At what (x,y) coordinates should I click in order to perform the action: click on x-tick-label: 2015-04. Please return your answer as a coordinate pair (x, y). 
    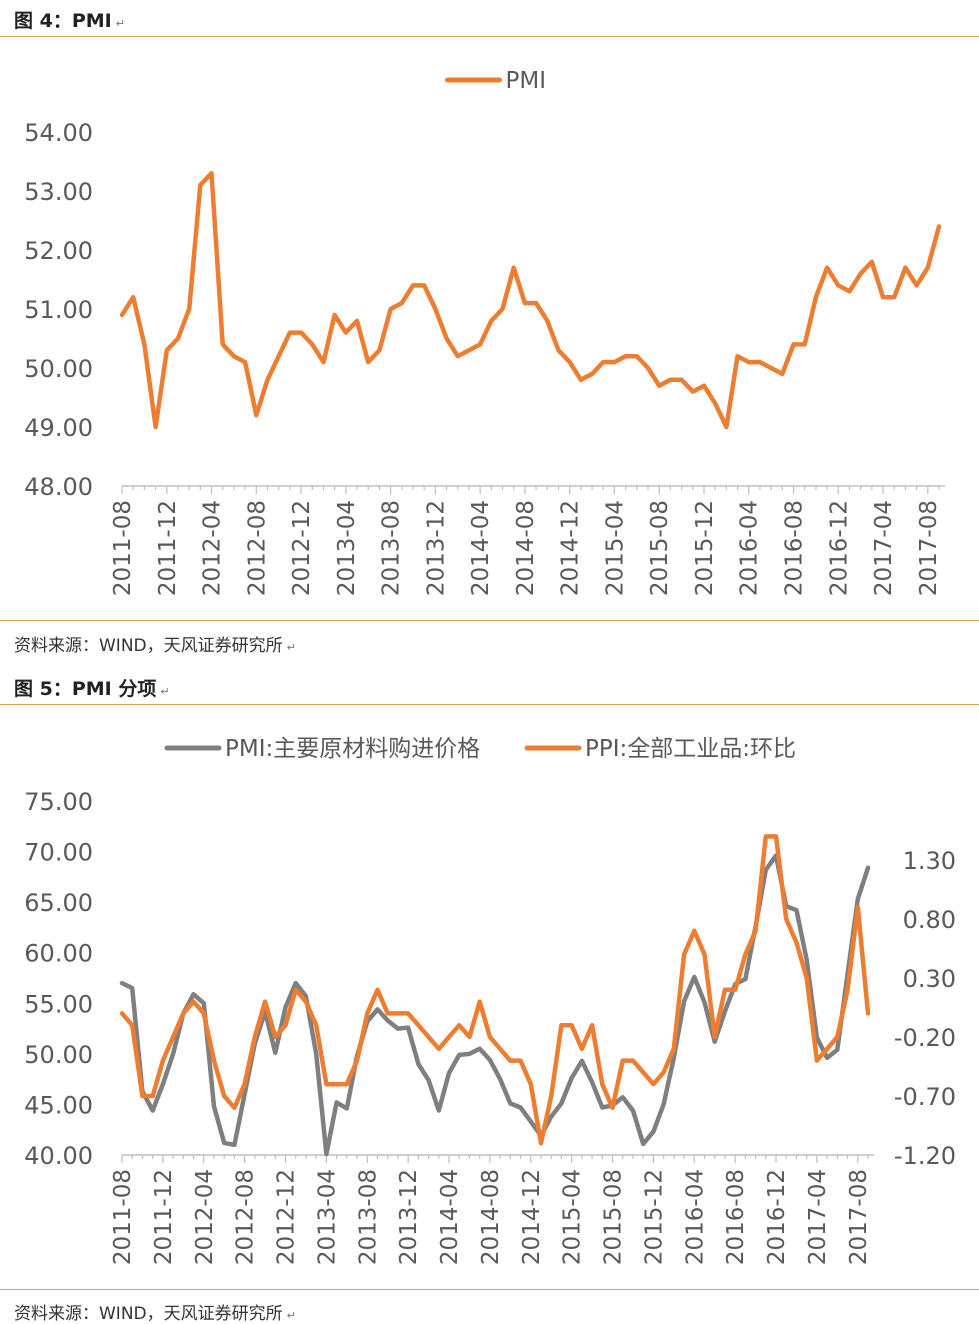
    Looking at the image, I should click on (573, 1217).